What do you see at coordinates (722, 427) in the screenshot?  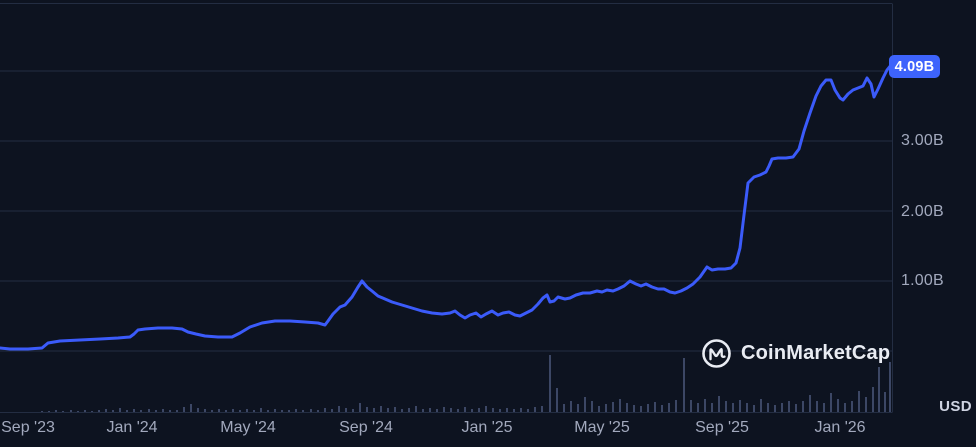 I see `x-axis-label: Sep '25` at bounding box center [722, 427].